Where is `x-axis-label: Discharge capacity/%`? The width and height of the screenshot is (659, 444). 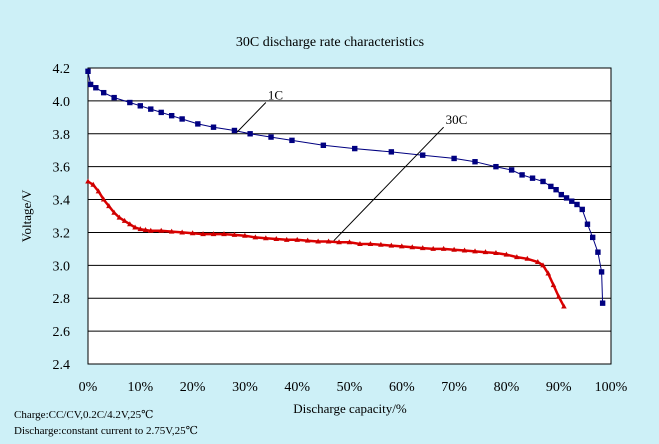
x-axis-label: Discharge capacity/% is located at coordinates (350, 408).